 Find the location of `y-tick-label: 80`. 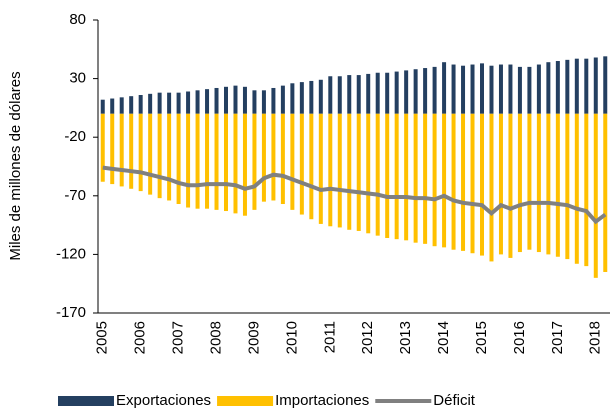

y-tick-label: 80 is located at coordinates (77, 19).